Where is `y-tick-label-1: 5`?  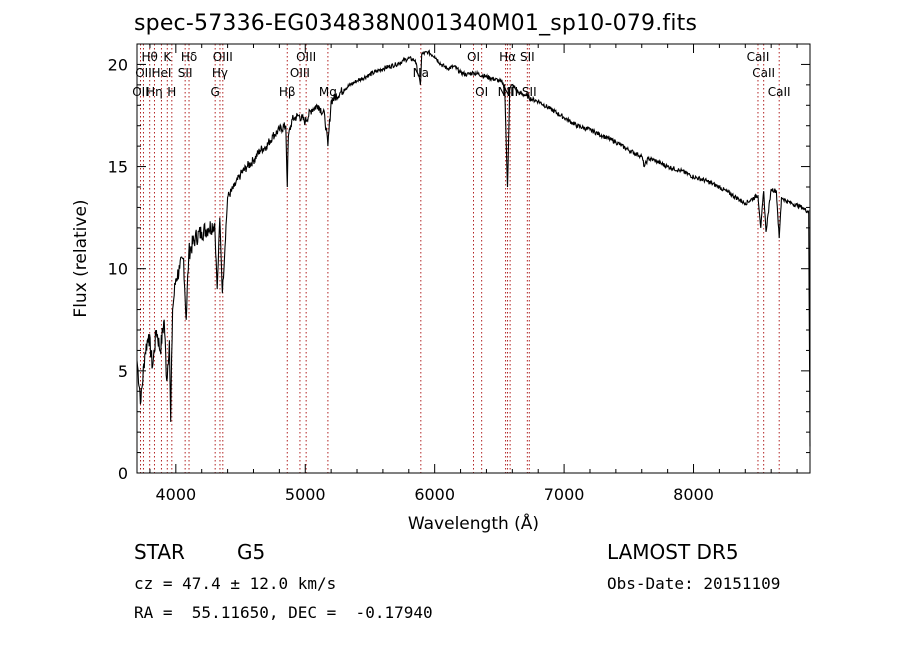 y-tick-label-1: 5 is located at coordinates (123, 371).